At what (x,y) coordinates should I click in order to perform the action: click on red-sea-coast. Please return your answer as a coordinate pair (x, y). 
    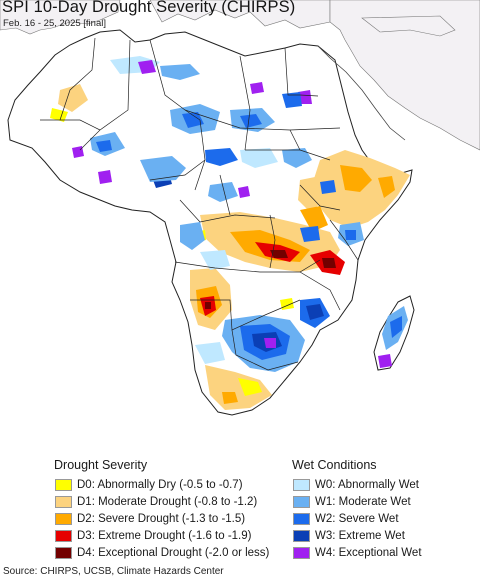
    Looking at the image, I should click on (361, 93).